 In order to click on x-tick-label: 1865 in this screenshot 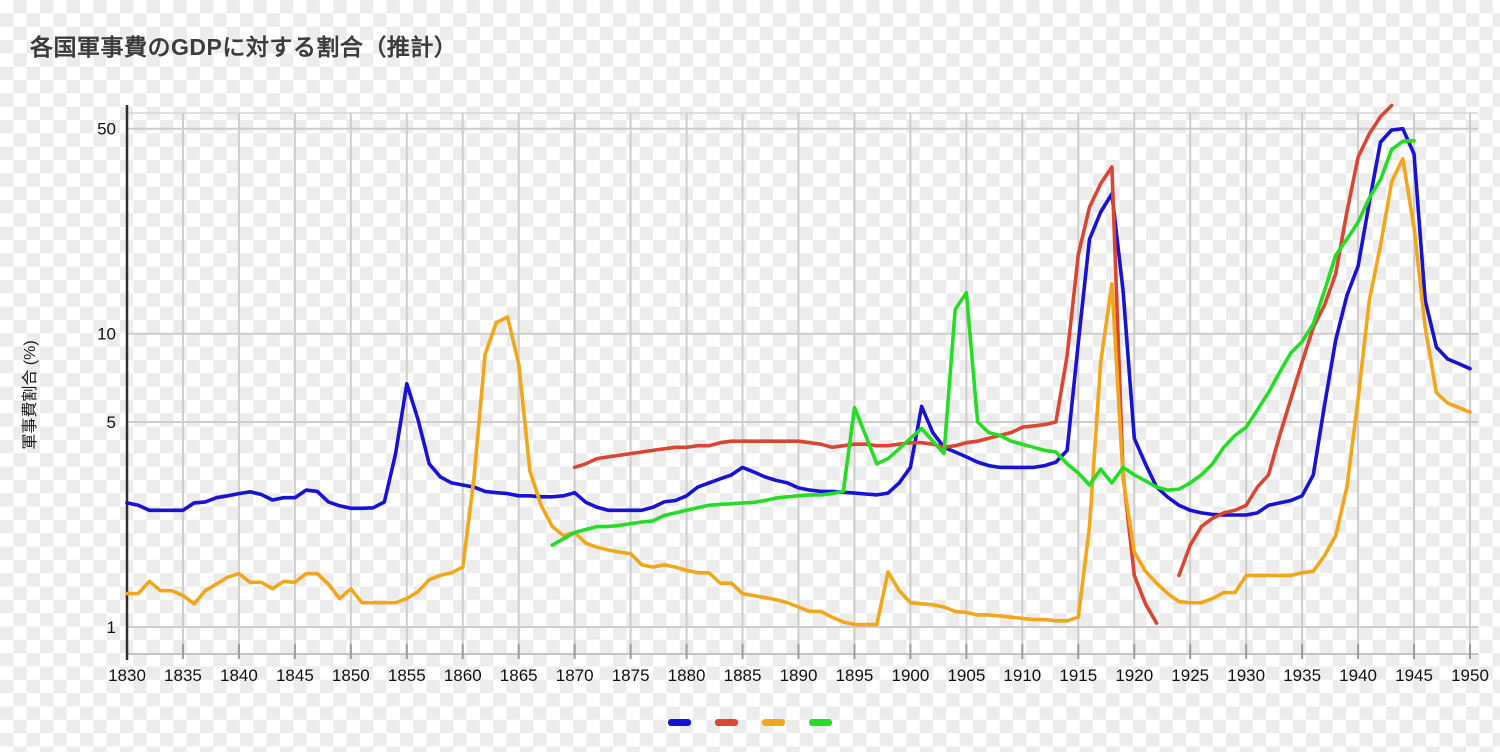, I will do `click(519, 675)`.